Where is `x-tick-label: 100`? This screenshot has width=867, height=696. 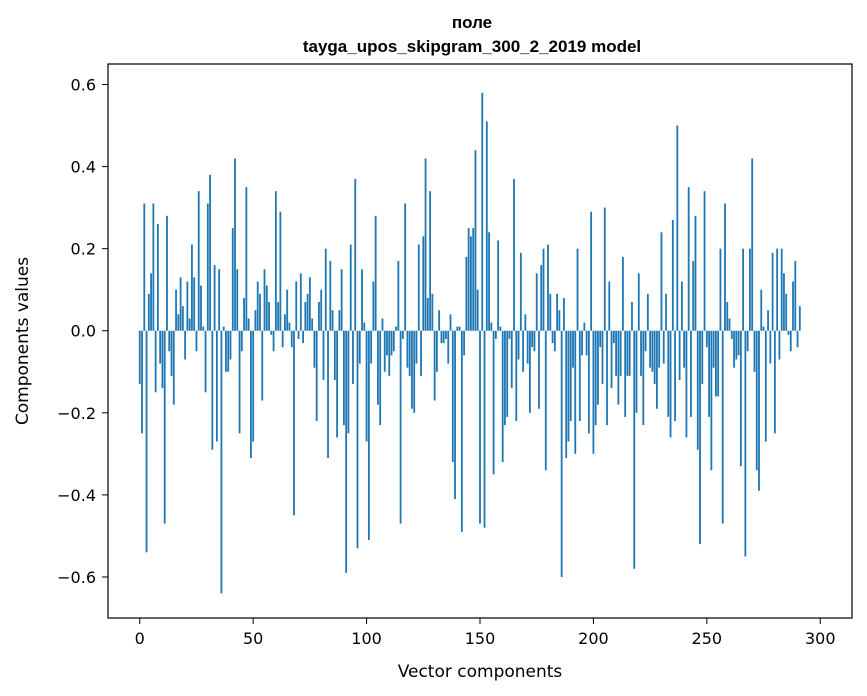 x-tick-label: 100 is located at coordinates (366, 638).